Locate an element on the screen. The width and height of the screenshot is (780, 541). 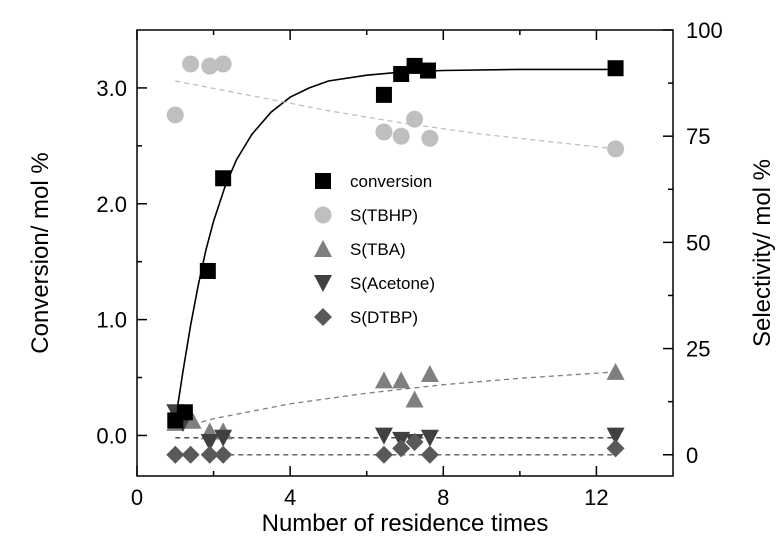
legend-label: S(DTBP) is located at coordinates (384, 317).